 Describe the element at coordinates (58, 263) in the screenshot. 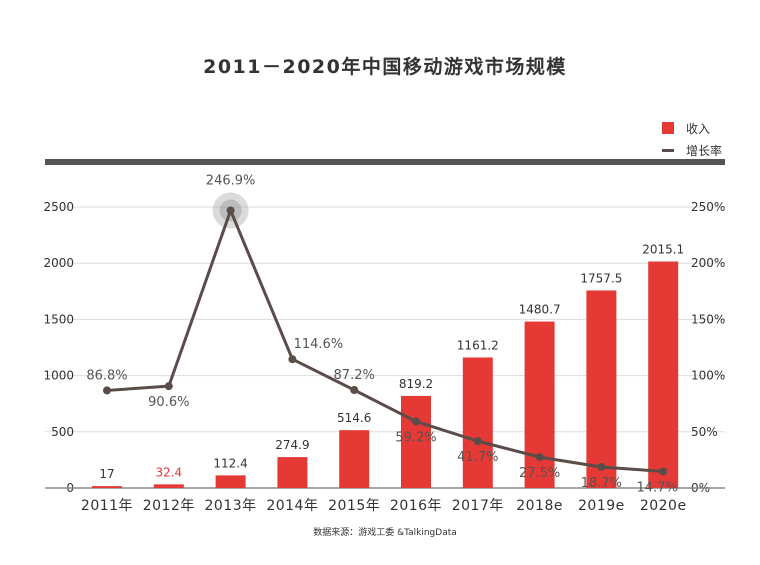

I see `left-axis-tick-label: 2000` at that location.